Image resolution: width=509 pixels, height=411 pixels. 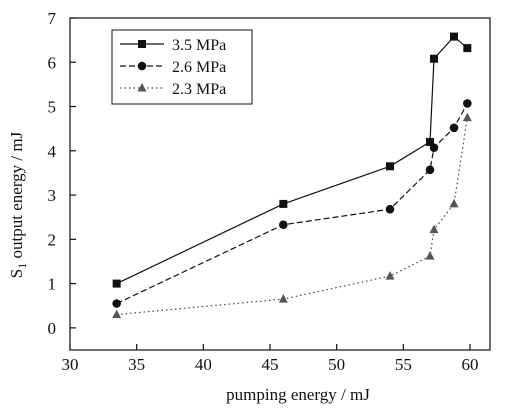 I want to click on legend-label: 2.3 MPa, so click(x=199, y=89).